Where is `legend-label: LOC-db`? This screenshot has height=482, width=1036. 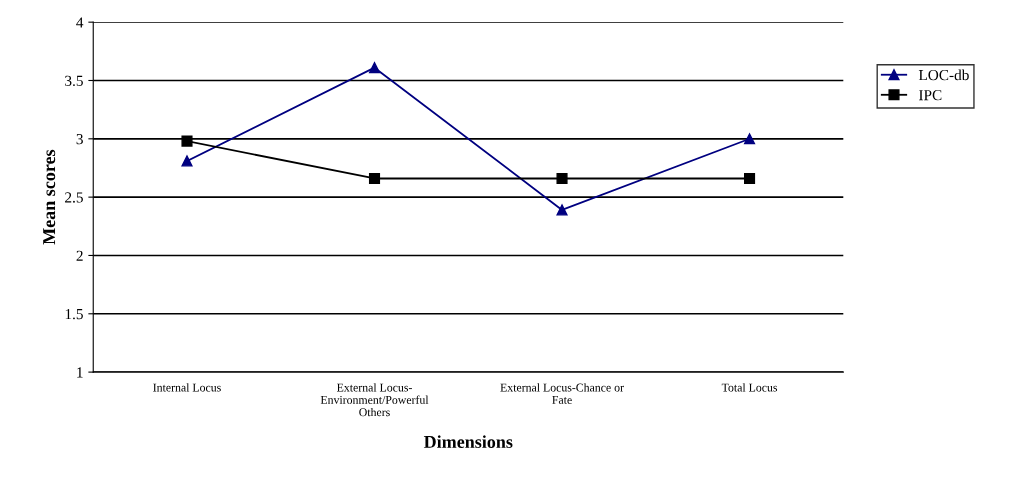 legend-label: LOC-db is located at coordinates (943, 75).